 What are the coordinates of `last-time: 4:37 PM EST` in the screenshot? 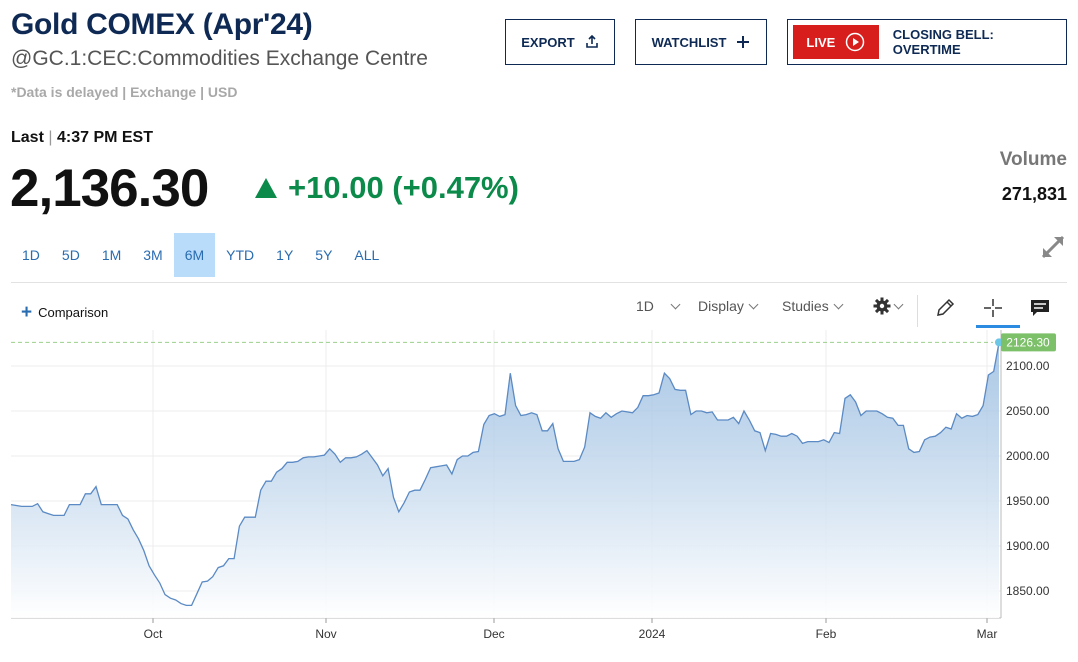 It's located at (104, 137).